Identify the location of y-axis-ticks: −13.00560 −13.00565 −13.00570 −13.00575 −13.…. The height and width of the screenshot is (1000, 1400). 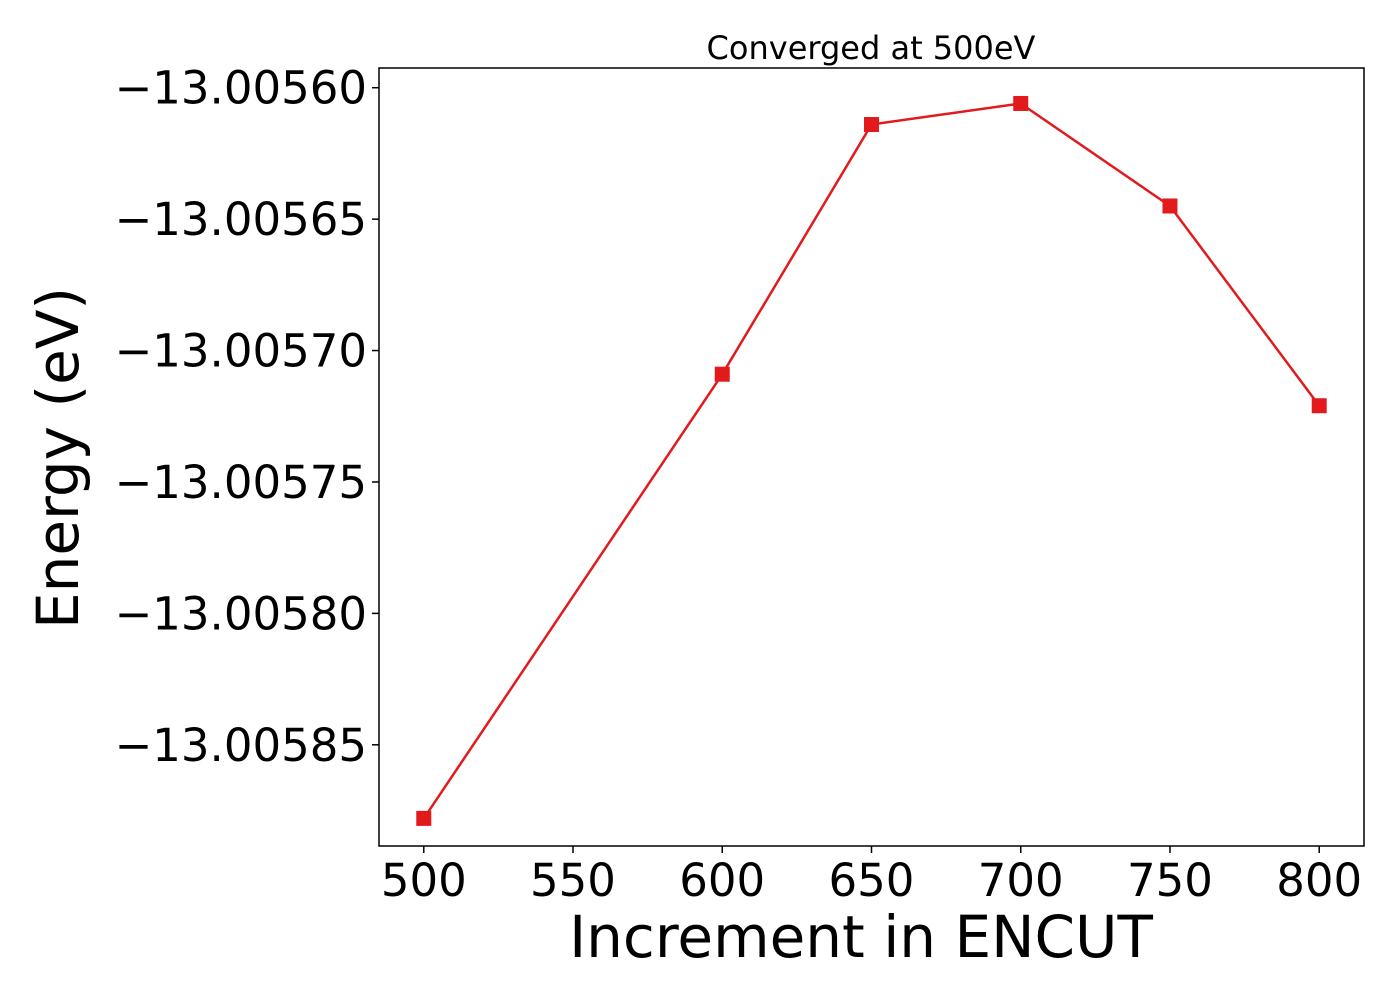
(247, 417).